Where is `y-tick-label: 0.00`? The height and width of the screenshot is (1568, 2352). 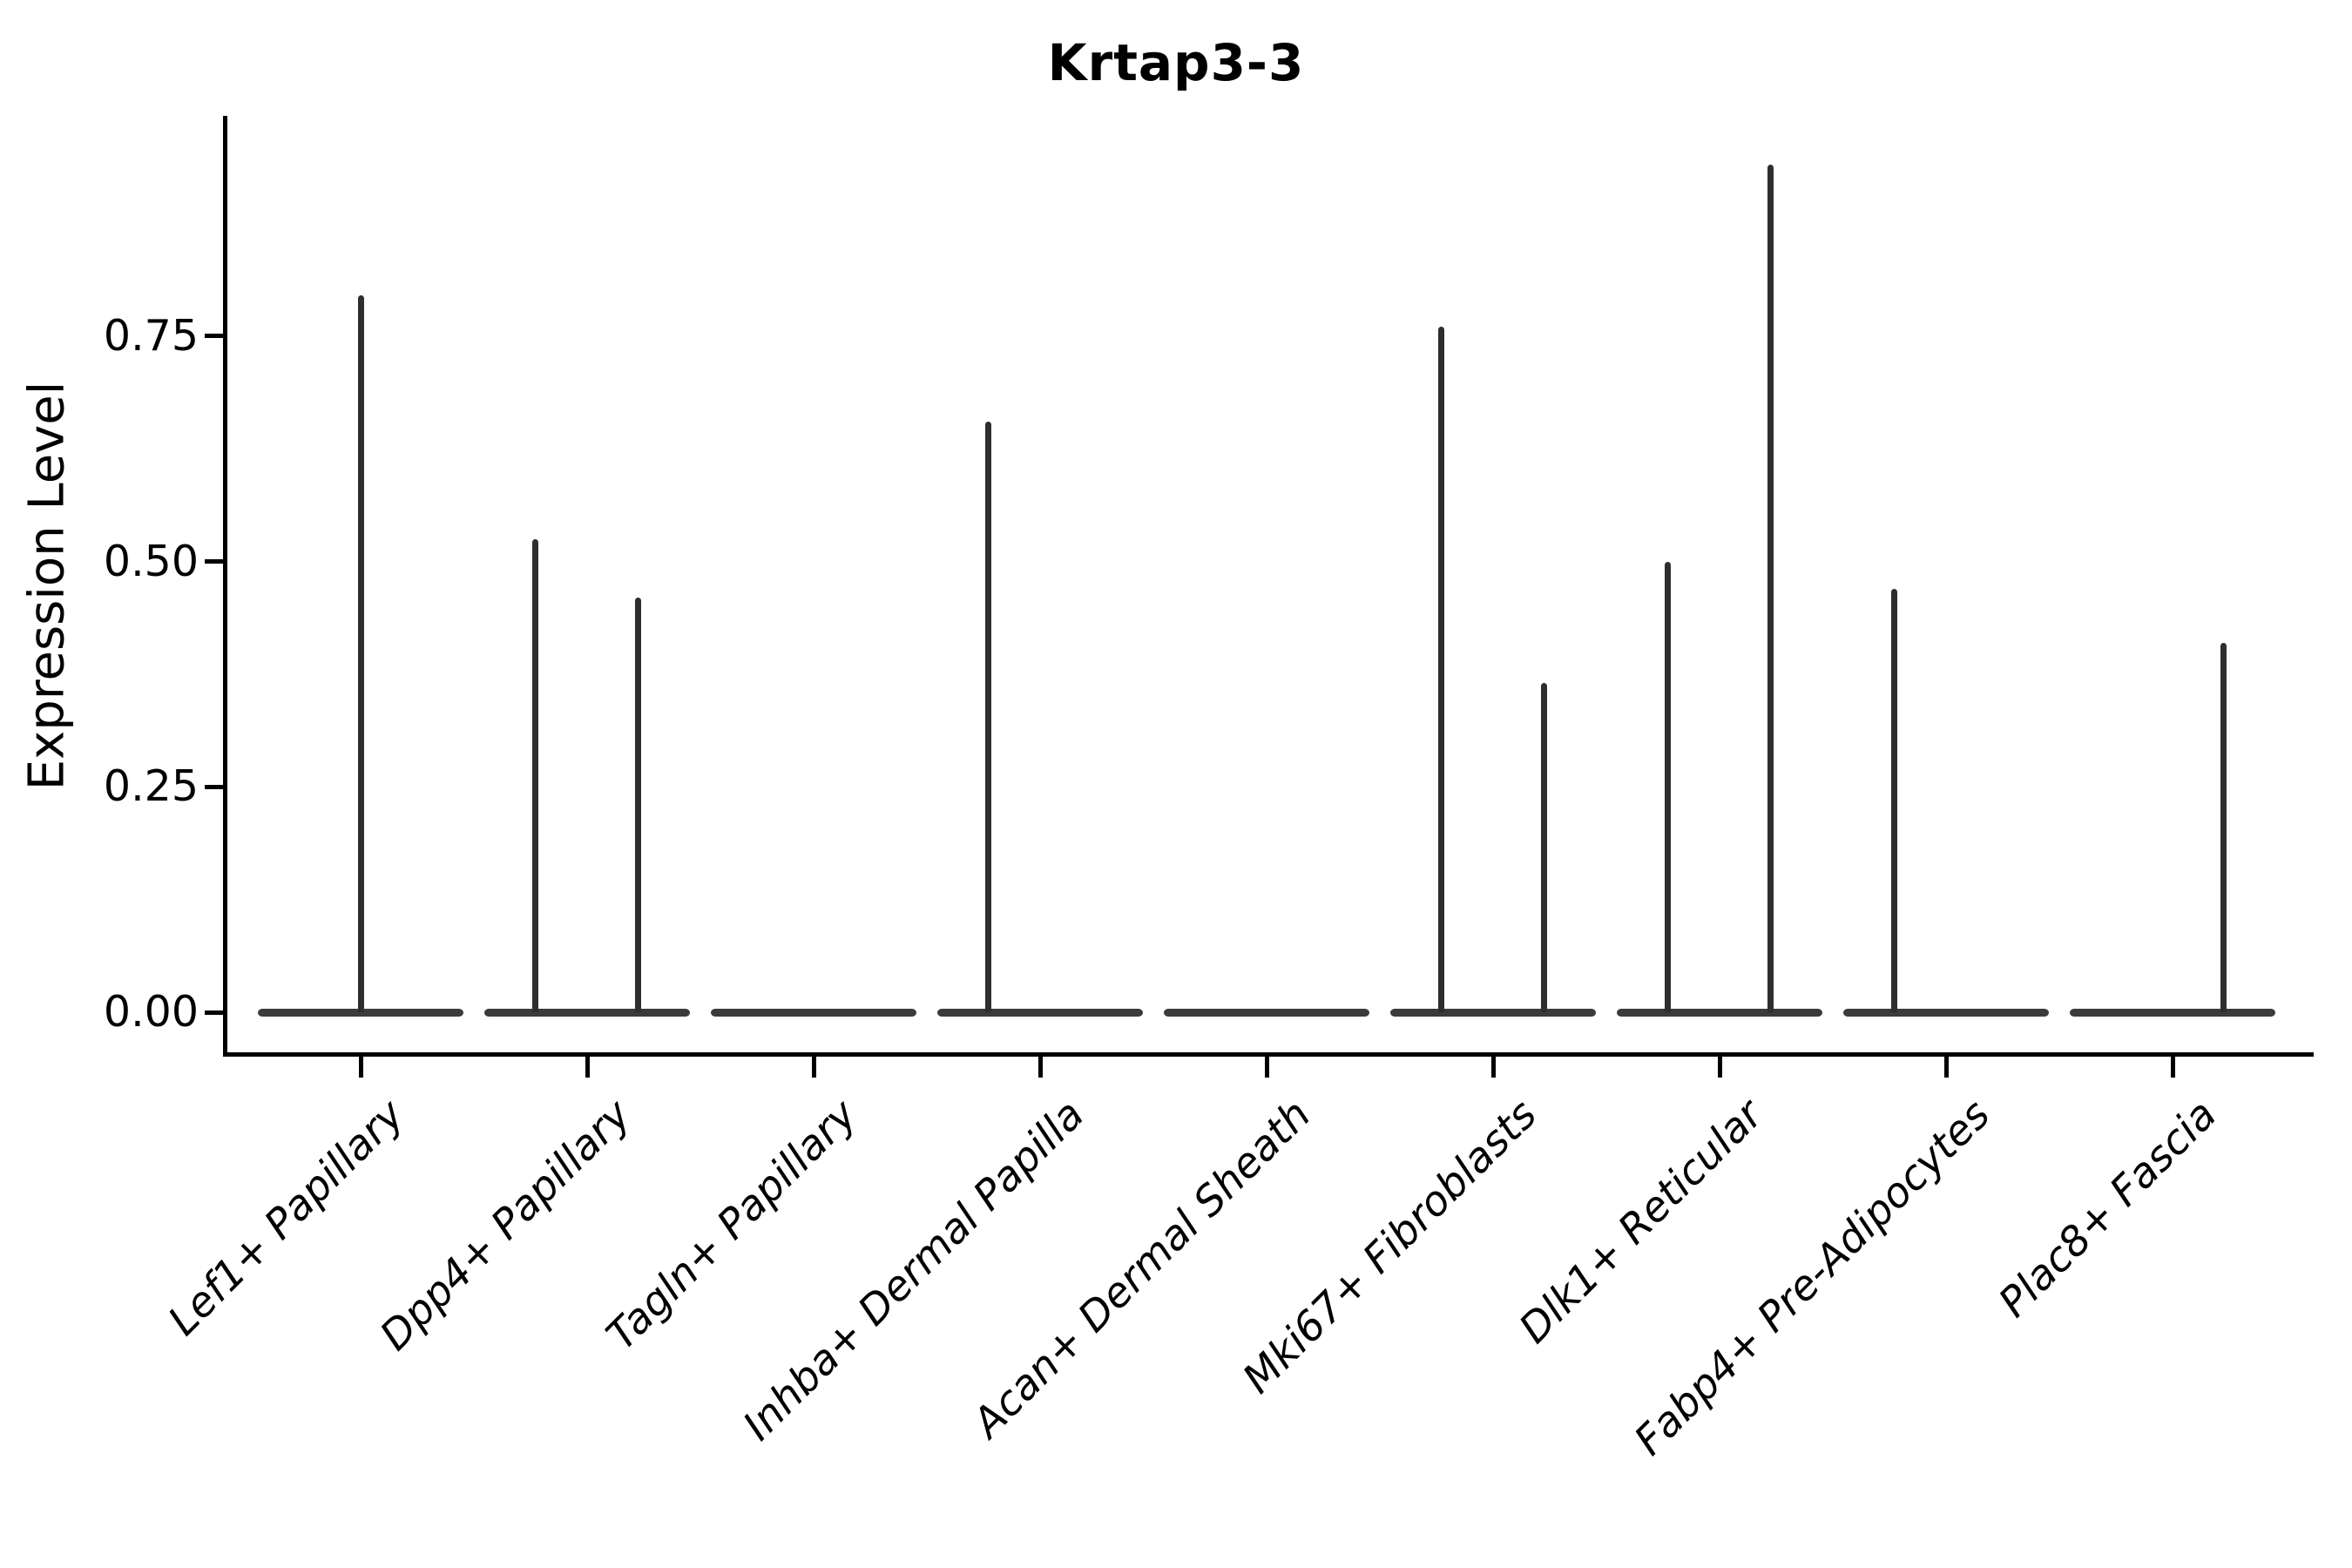
y-tick-label: 0.00 is located at coordinates (151, 1012).